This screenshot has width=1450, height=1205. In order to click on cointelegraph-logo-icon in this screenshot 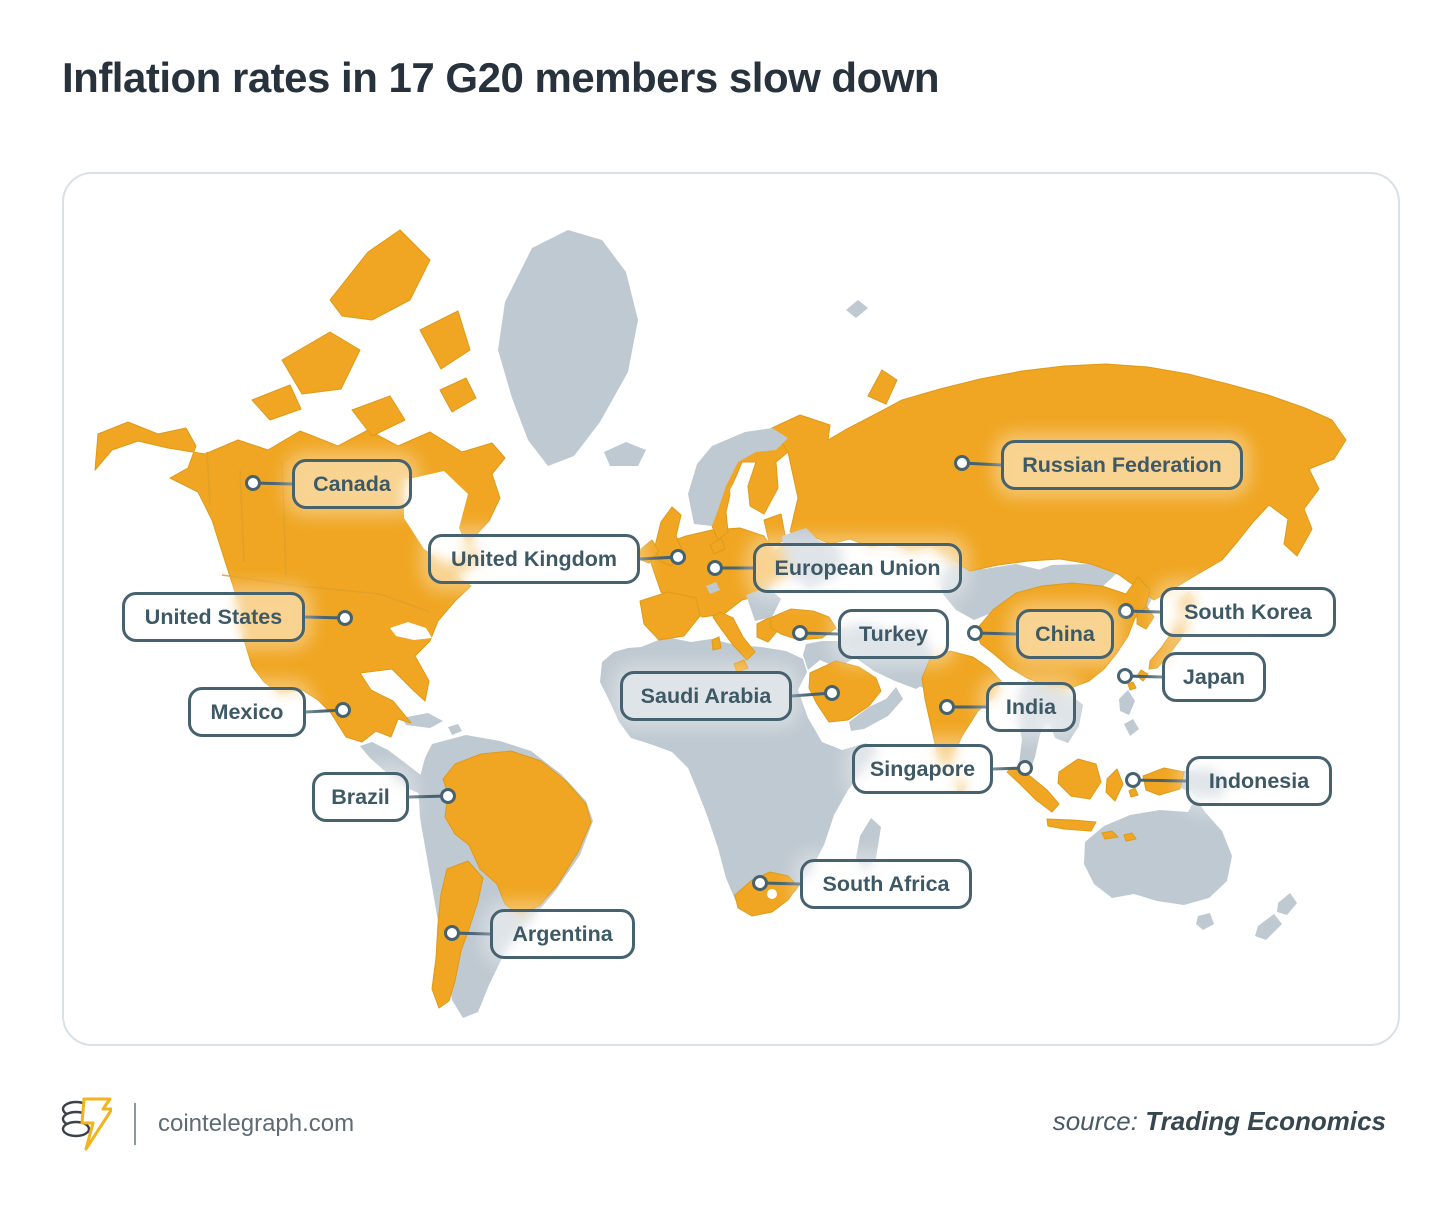, I will do `click(86, 1124)`.